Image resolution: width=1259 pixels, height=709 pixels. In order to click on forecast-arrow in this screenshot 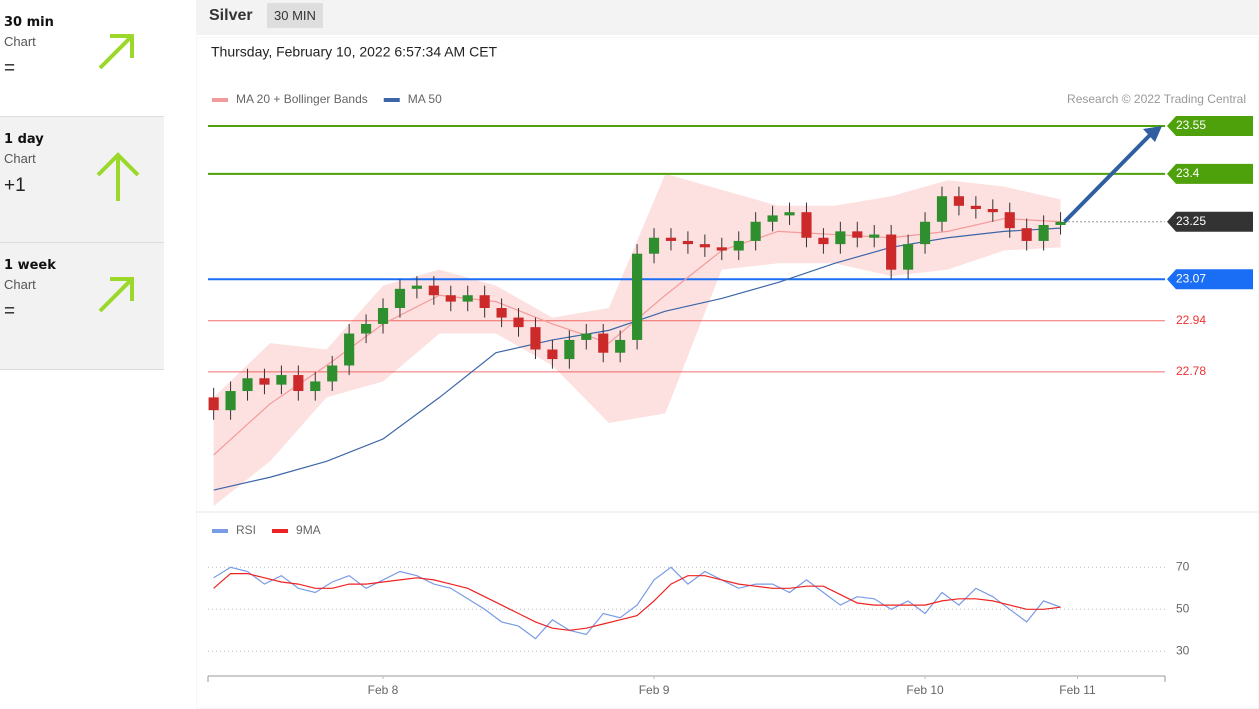, I will do `click(1107, 178)`.